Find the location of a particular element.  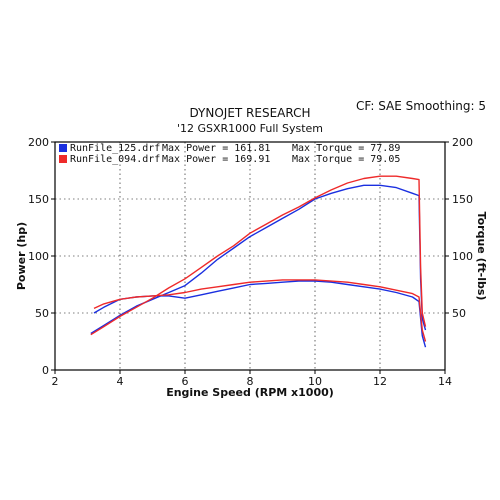

x-ticks: 2 4 6 8 10 12 14 is located at coordinates (252, 379).